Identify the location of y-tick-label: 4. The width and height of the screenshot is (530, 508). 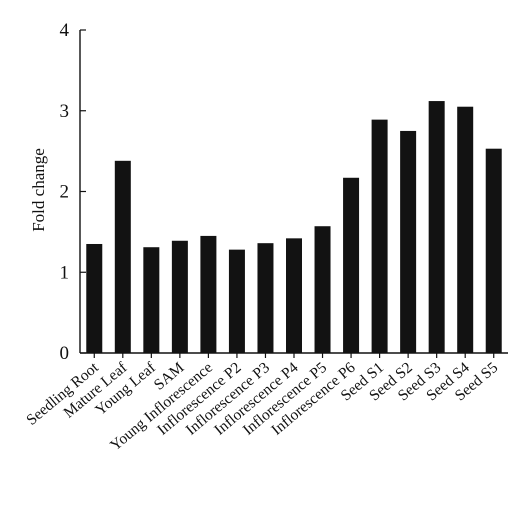
(65, 30).